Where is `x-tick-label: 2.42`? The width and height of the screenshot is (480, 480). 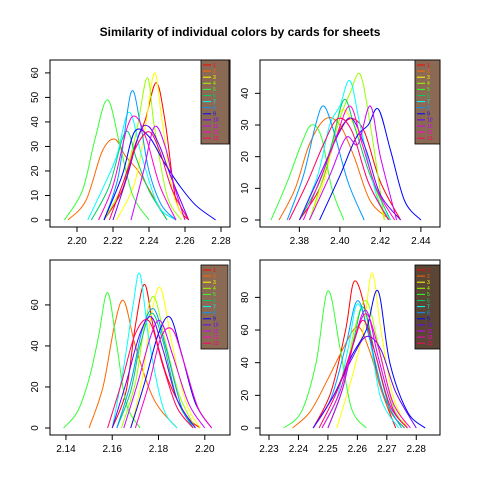 x-tick-label: 2.42 is located at coordinates (381, 241).